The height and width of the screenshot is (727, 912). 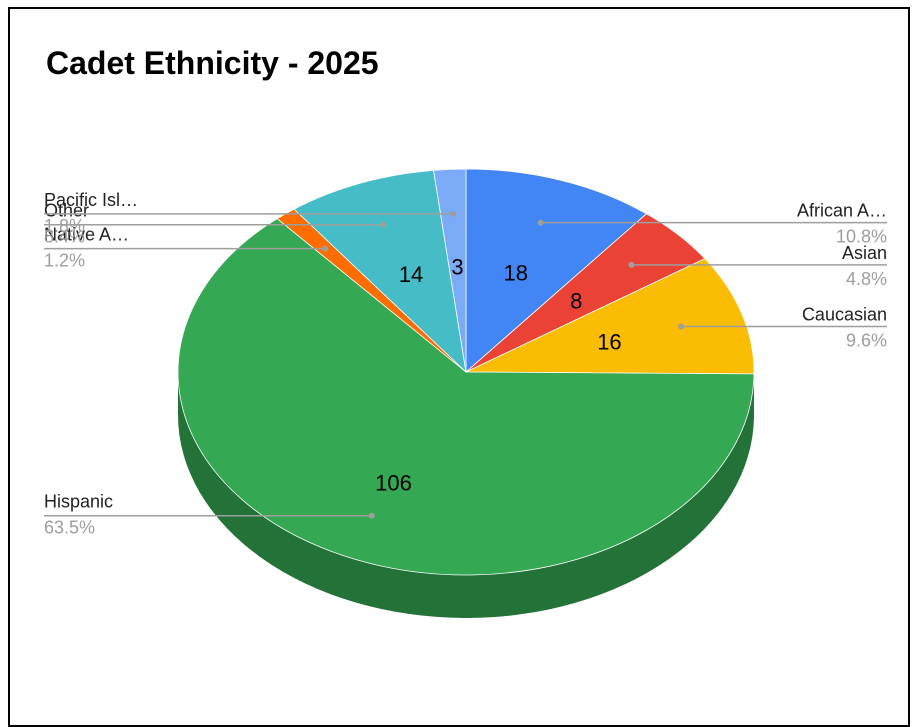 What do you see at coordinates (844, 314) in the screenshot?
I see `slice-name-label: Caucasian` at bounding box center [844, 314].